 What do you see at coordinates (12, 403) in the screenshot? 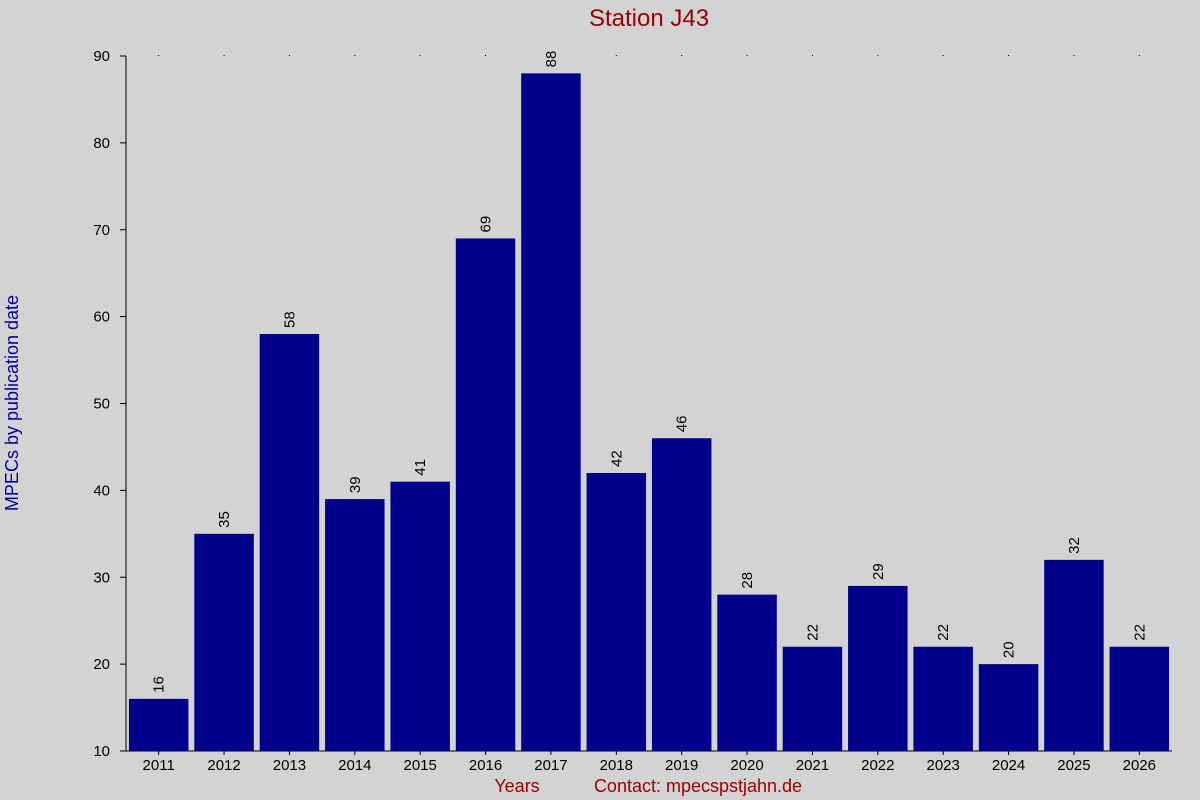
I see `y-axis-label: MPECs by publication date` at bounding box center [12, 403].